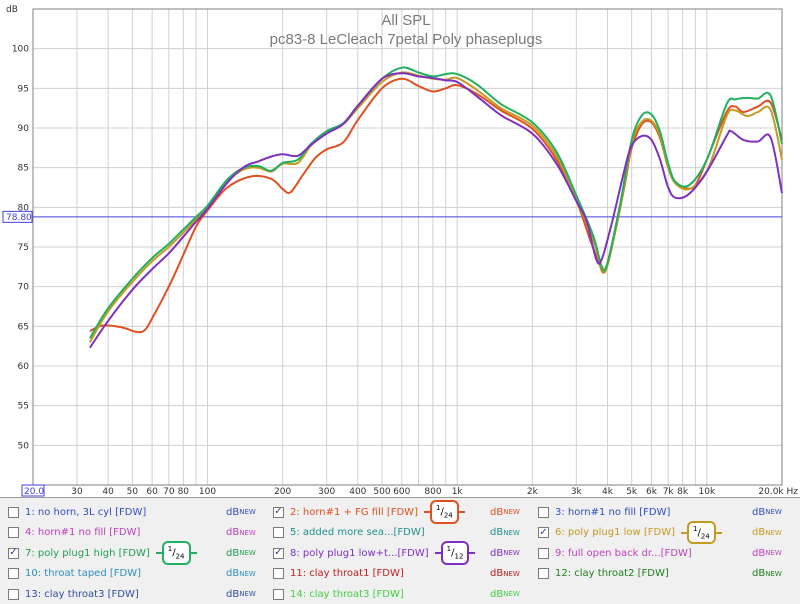  I want to click on y-tick-label: 70, so click(24, 288).